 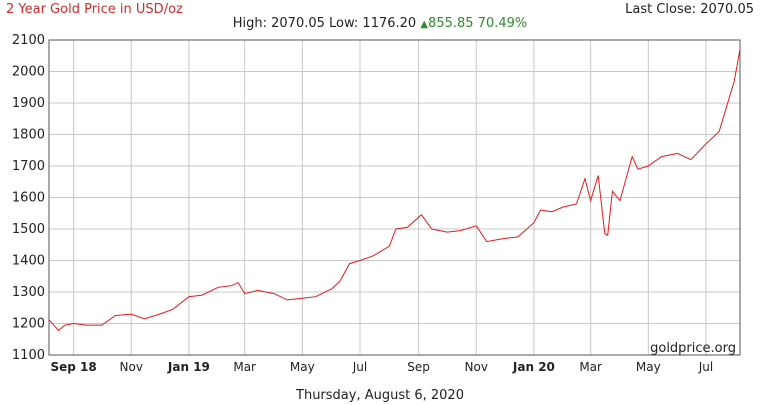 What do you see at coordinates (28, 103) in the screenshot?
I see `y-tick-label: 1900` at bounding box center [28, 103].